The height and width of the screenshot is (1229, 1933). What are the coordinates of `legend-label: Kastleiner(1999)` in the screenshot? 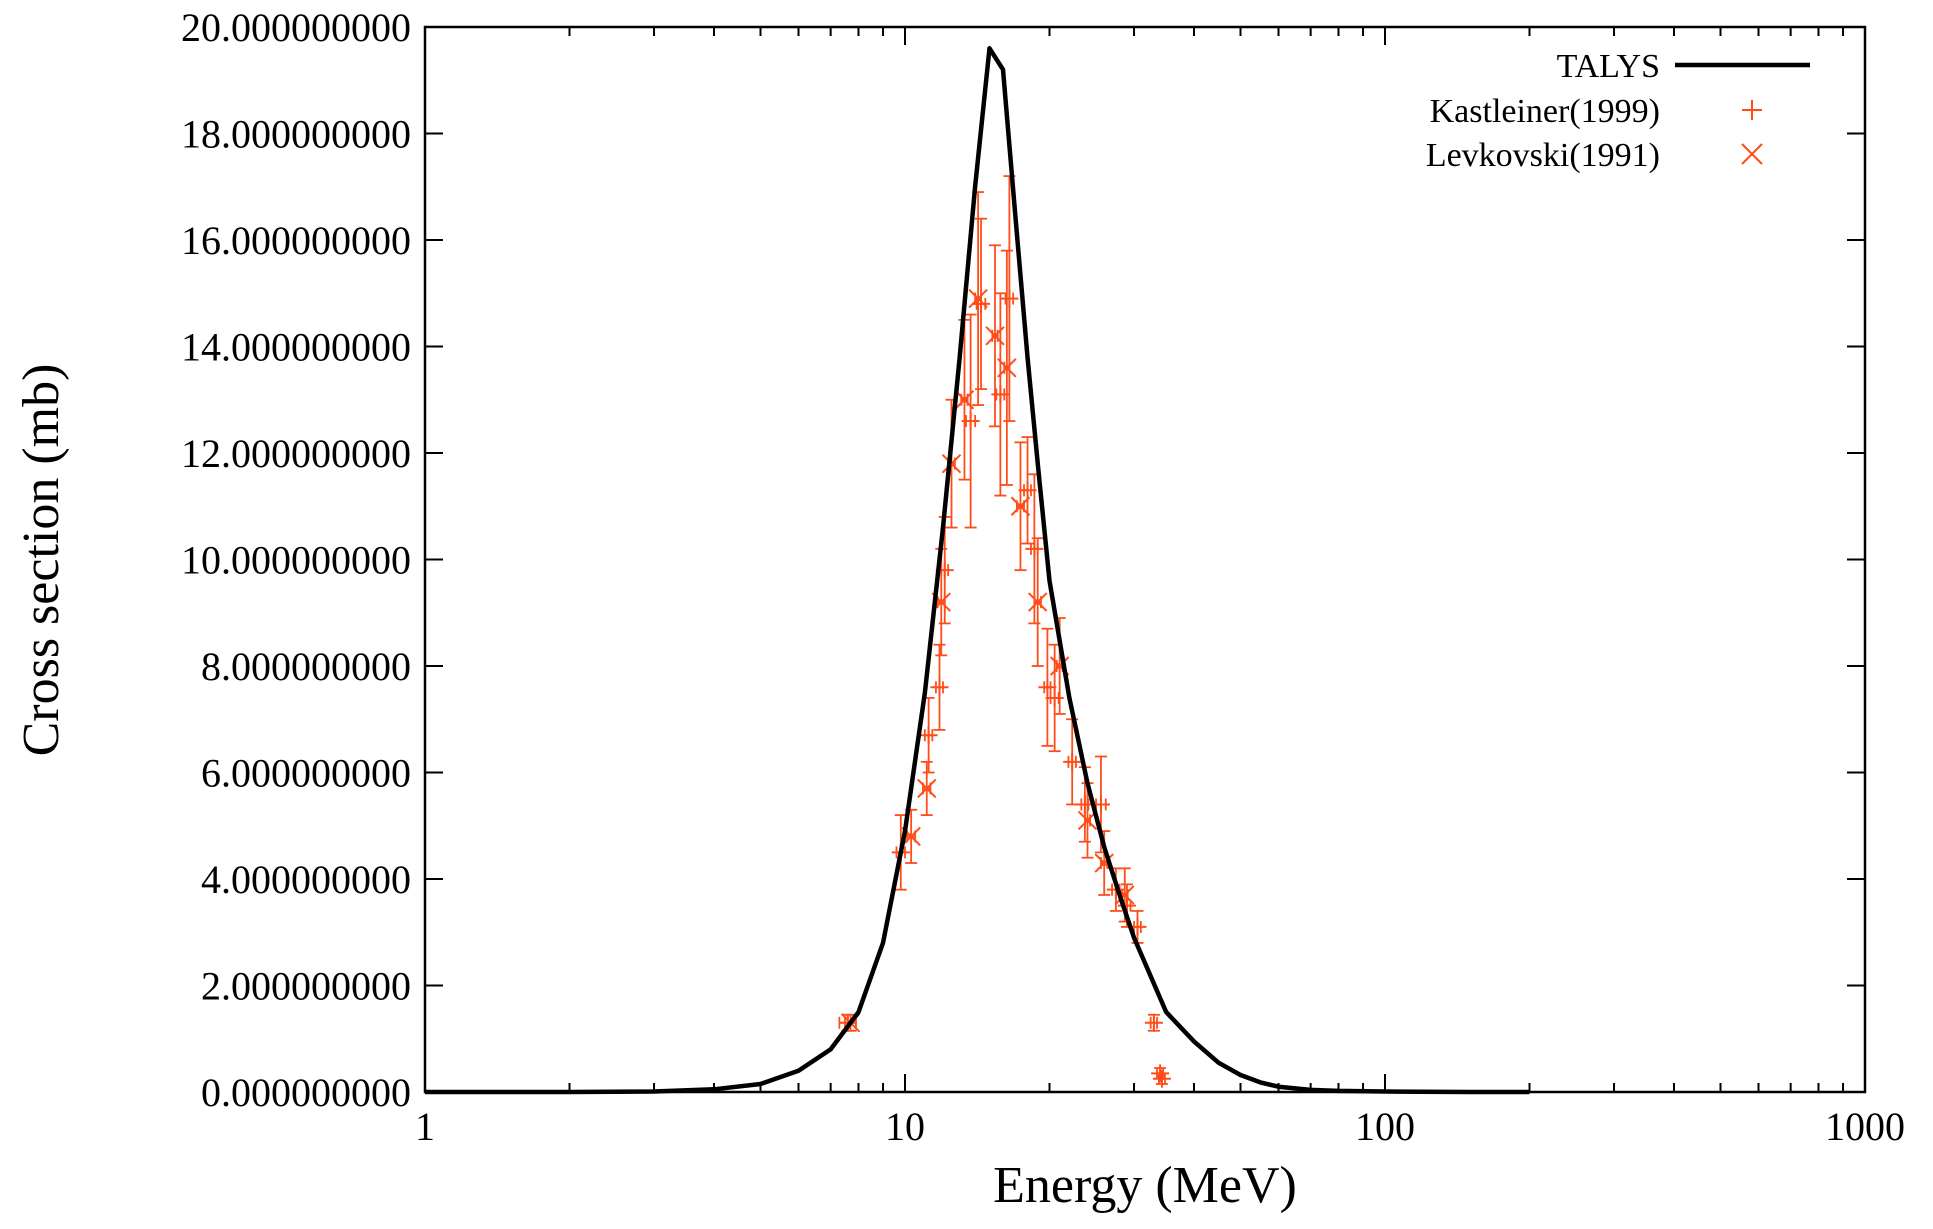 It's located at (1545, 111).